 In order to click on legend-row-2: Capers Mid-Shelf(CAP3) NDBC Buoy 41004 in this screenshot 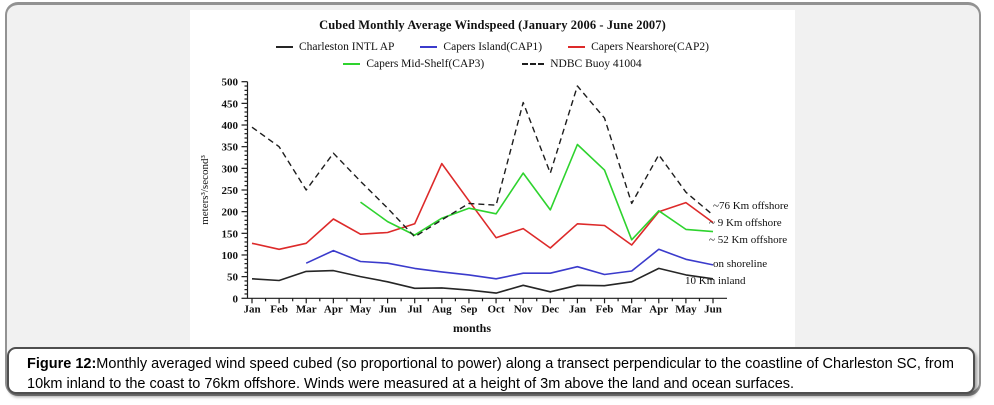, I will do `click(492, 64)`.